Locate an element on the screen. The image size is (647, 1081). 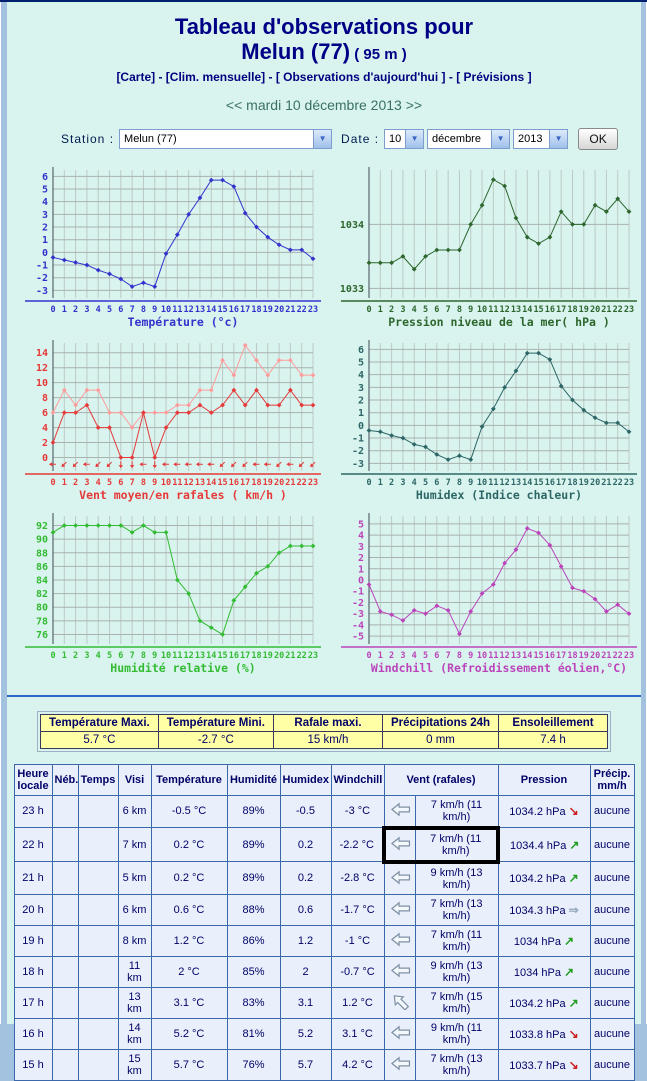
humidity-cell: 86% is located at coordinates (253, 940).